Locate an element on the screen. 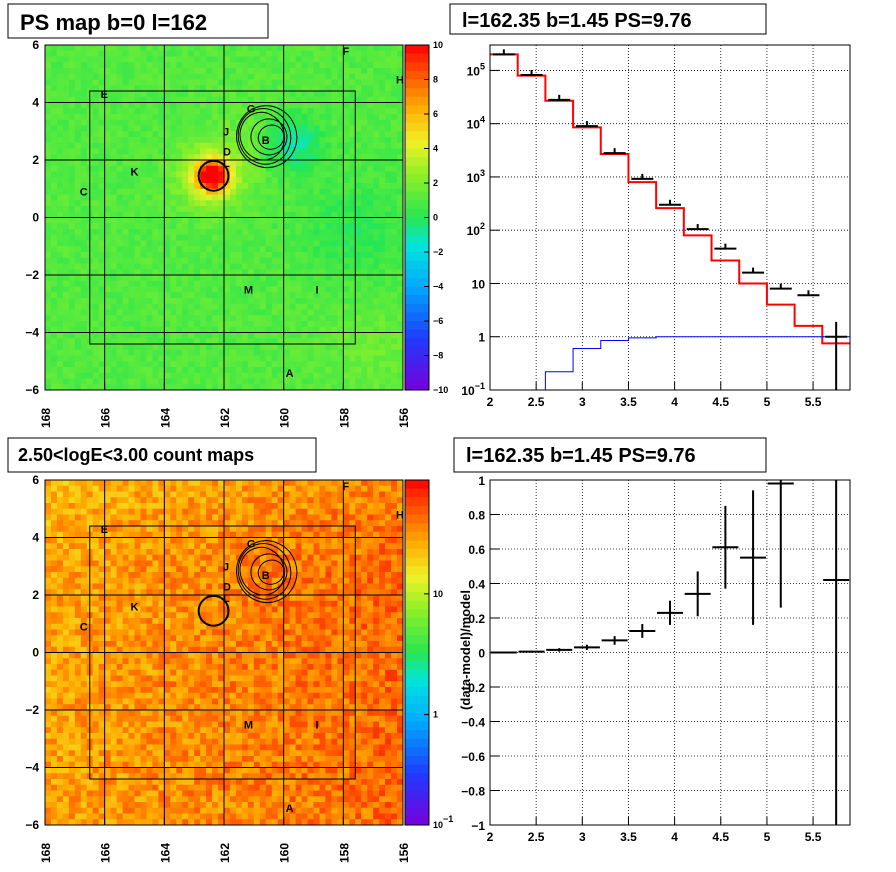 The height and width of the screenshot is (872, 896). colorbar-band is located at coordinates (417, 360).